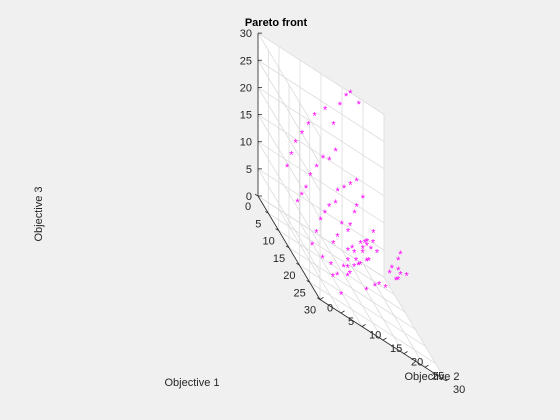  Describe the element at coordinates (246, 34) in the screenshot. I see `z-tick-label: 30` at that location.